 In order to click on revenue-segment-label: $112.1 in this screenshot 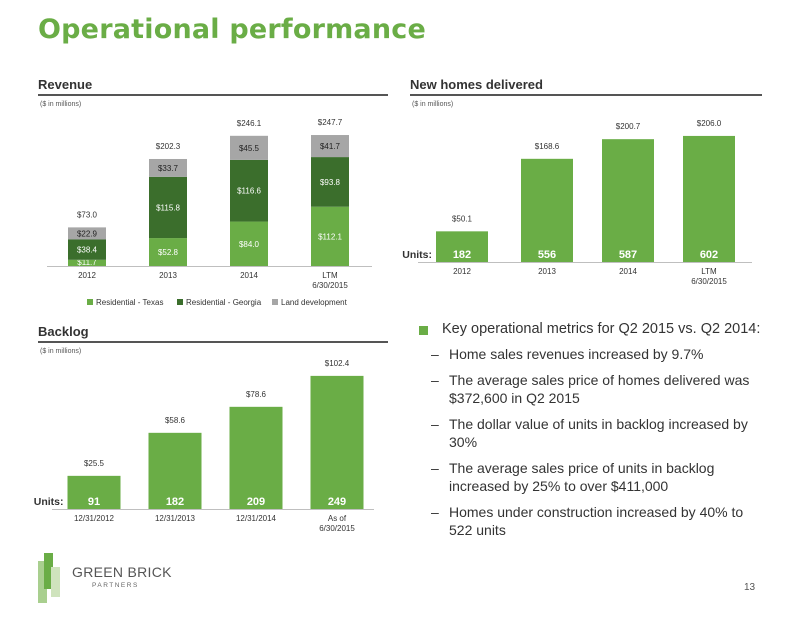, I will do `click(330, 236)`.